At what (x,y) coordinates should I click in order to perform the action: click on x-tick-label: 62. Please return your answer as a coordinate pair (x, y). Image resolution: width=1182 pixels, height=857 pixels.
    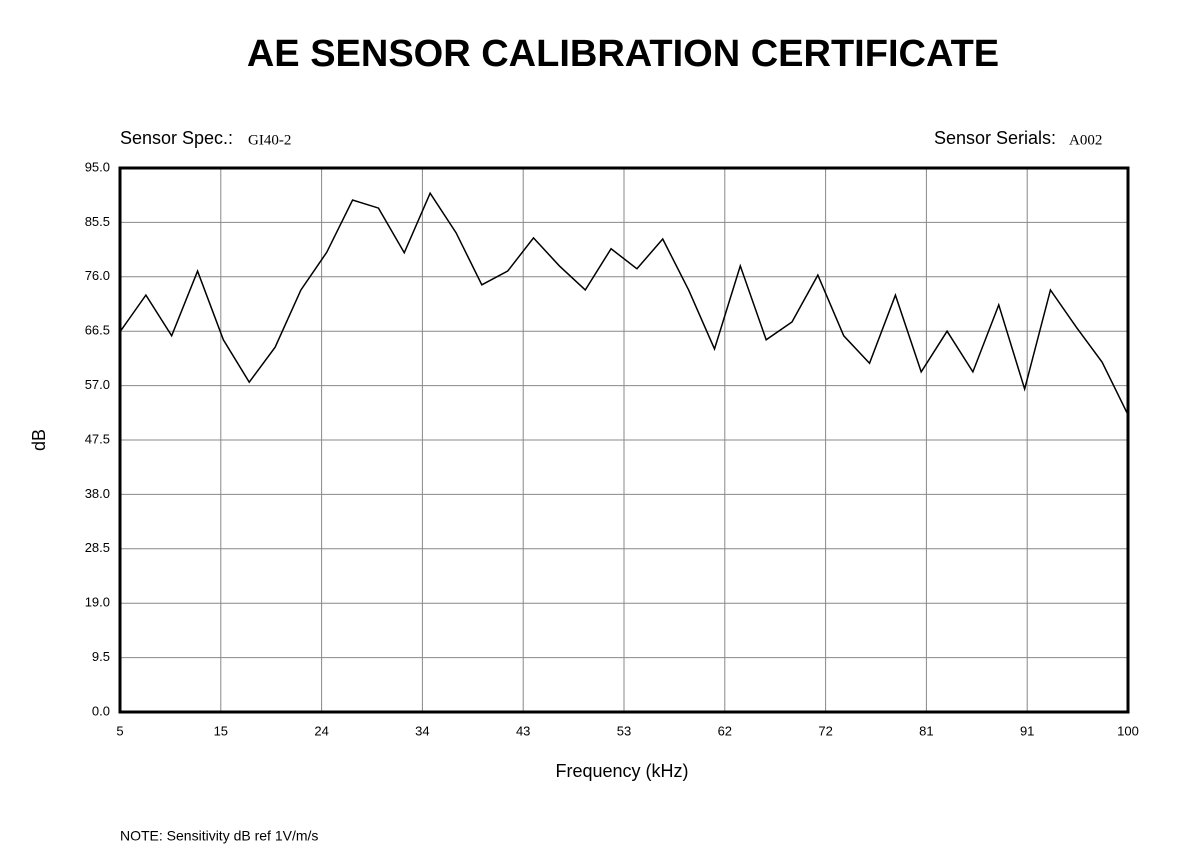
    Looking at the image, I should click on (725, 730).